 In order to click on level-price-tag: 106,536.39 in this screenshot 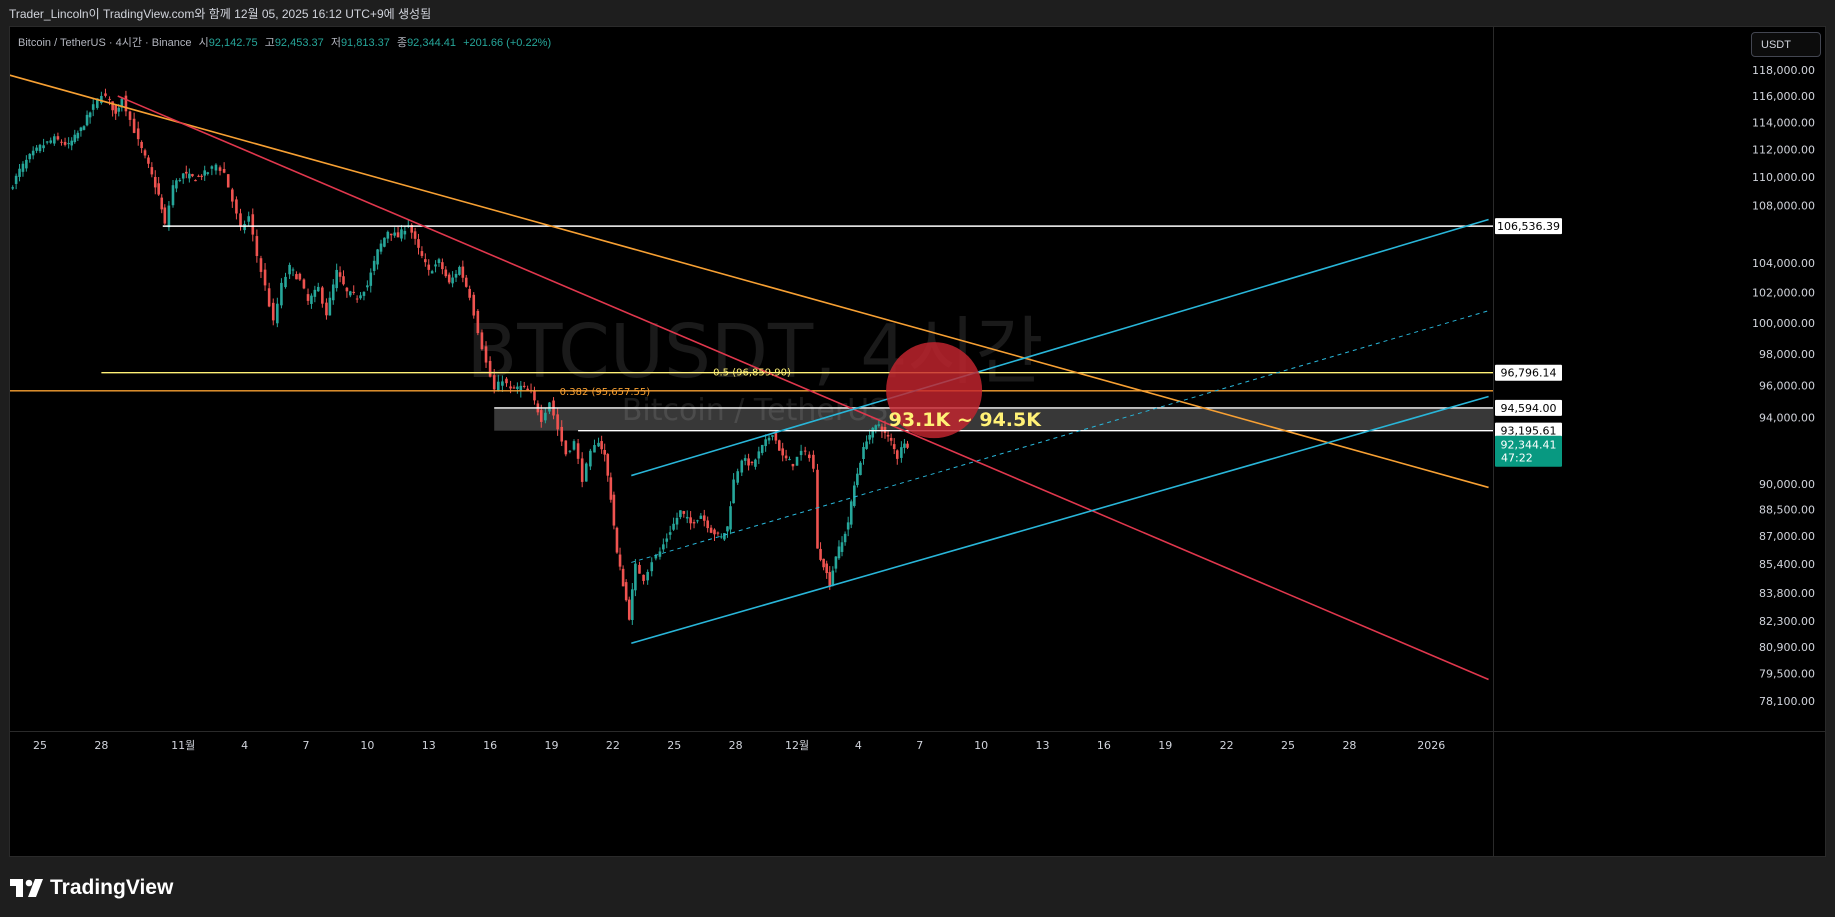, I will do `click(1528, 226)`.